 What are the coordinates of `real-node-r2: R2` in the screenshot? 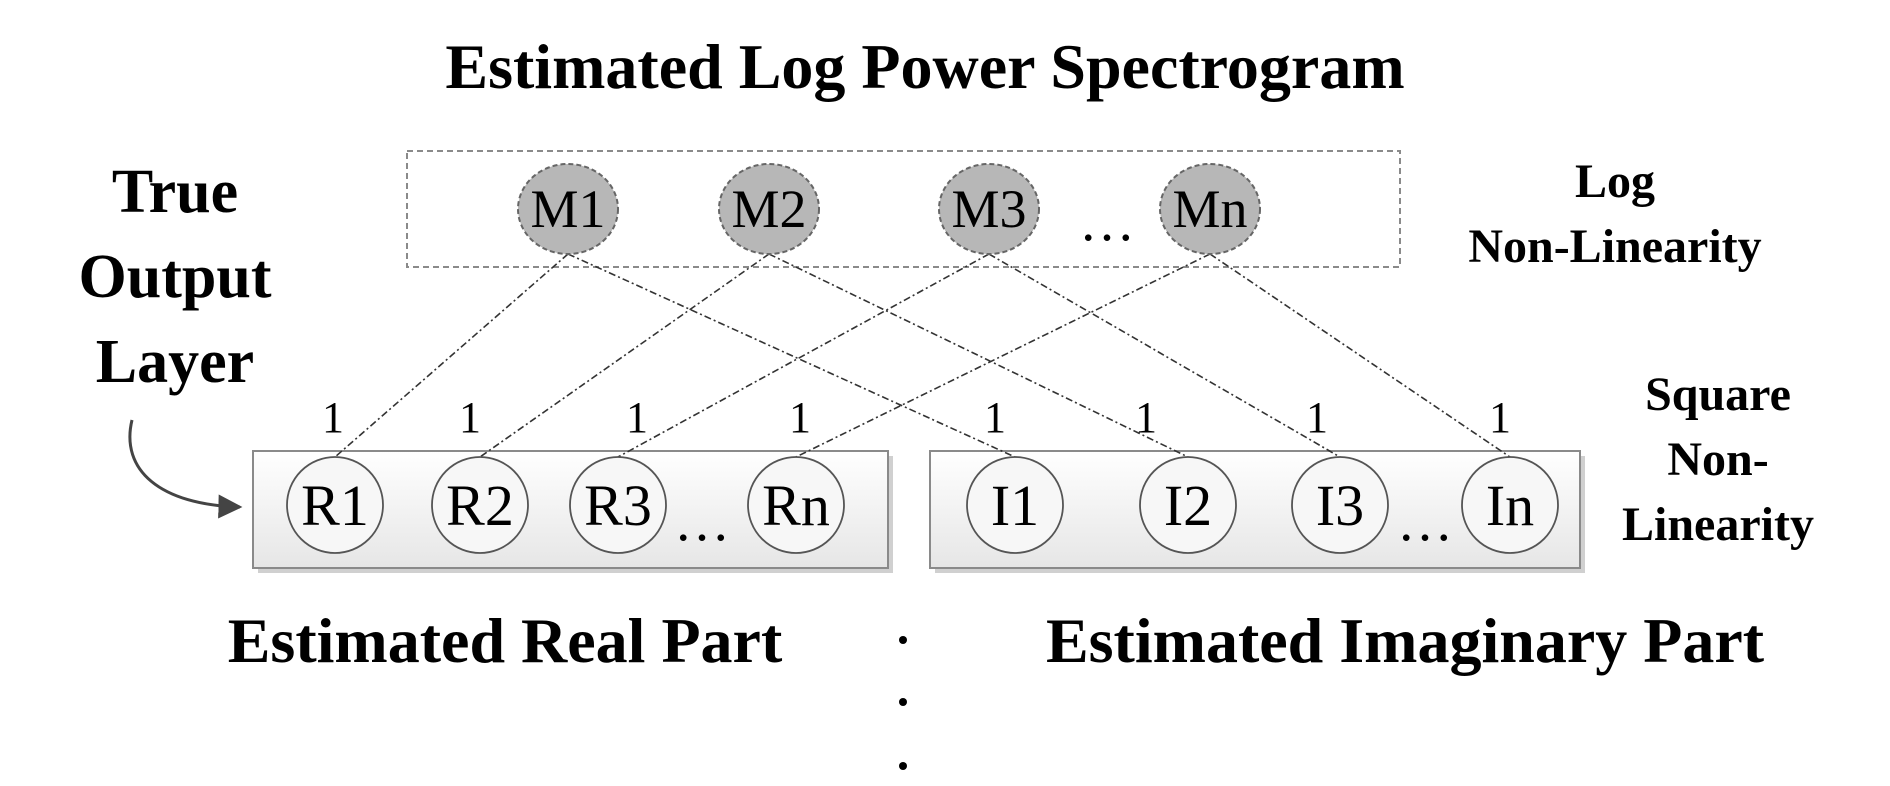 It's located at (480, 505).